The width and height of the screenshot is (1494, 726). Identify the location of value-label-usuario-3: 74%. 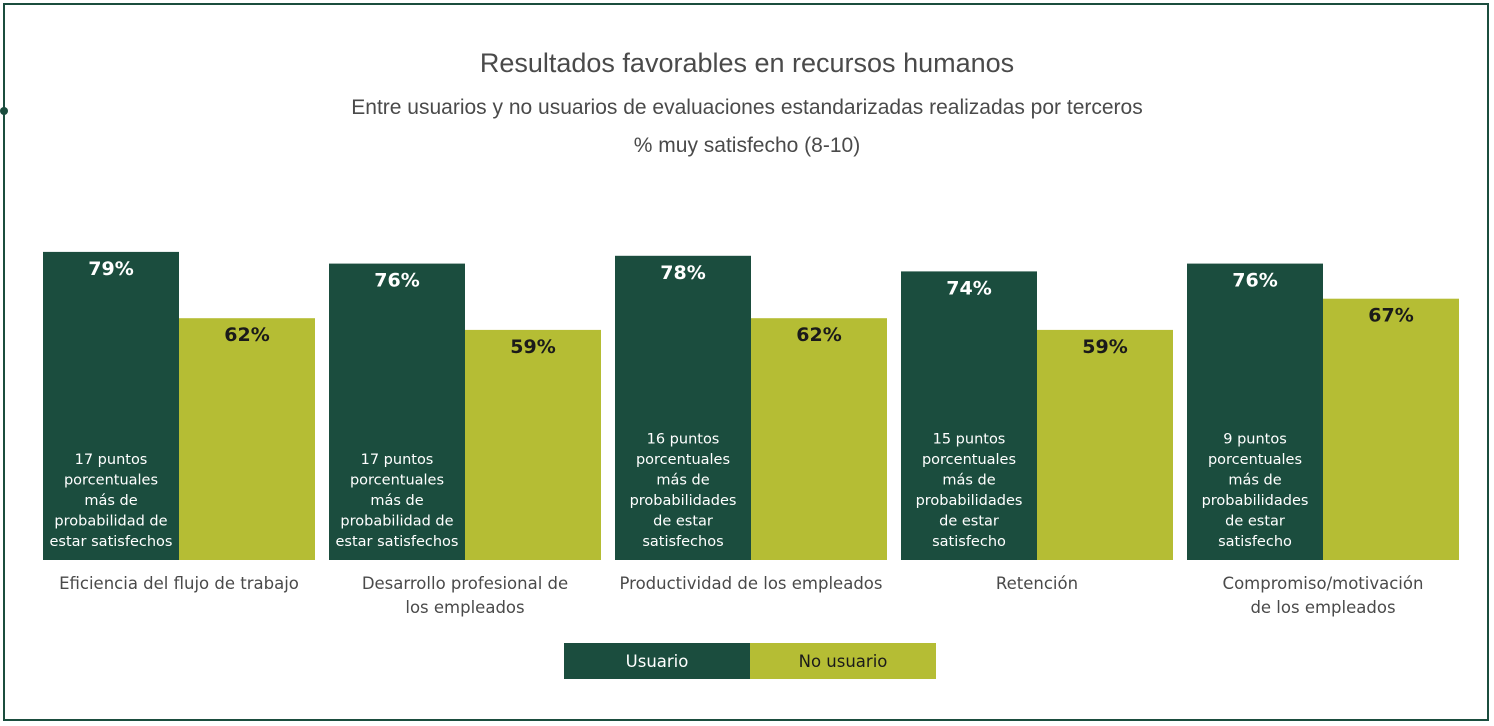
(968, 288).